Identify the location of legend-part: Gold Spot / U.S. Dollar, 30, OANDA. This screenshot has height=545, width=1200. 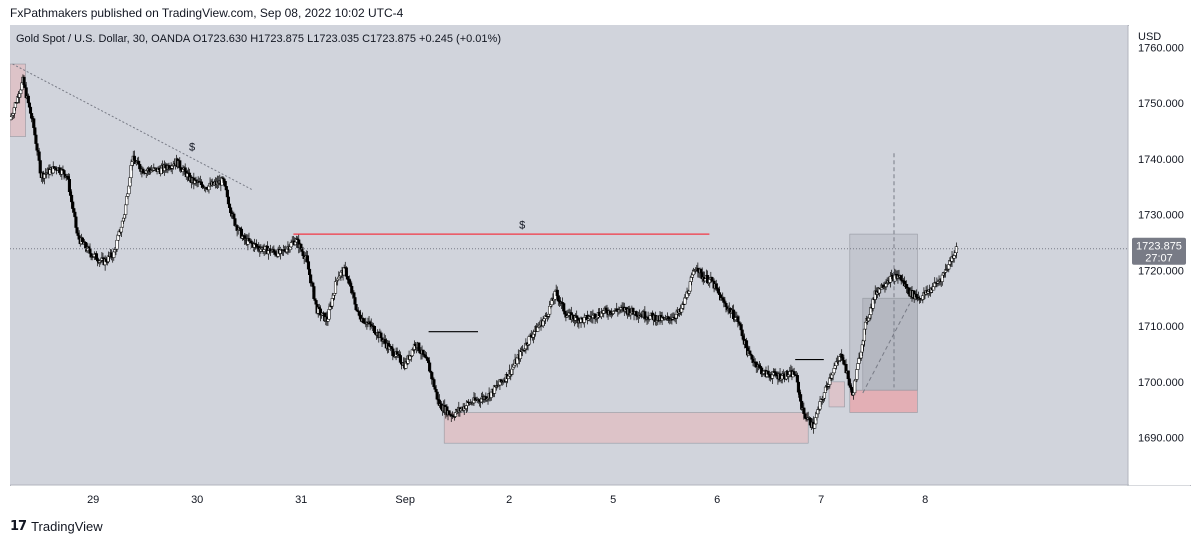
(103, 39).